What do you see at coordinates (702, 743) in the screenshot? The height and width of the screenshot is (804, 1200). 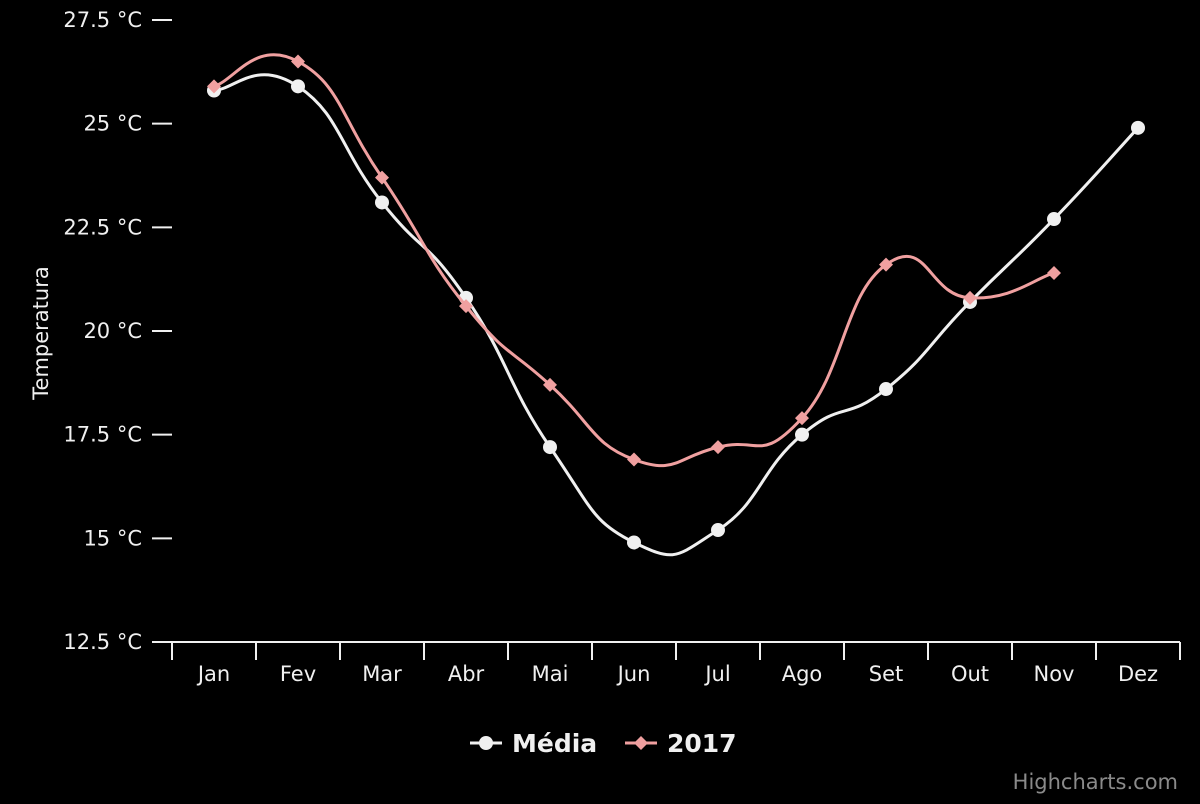 I see `legend-label: 2017` at bounding box center [702, 743].